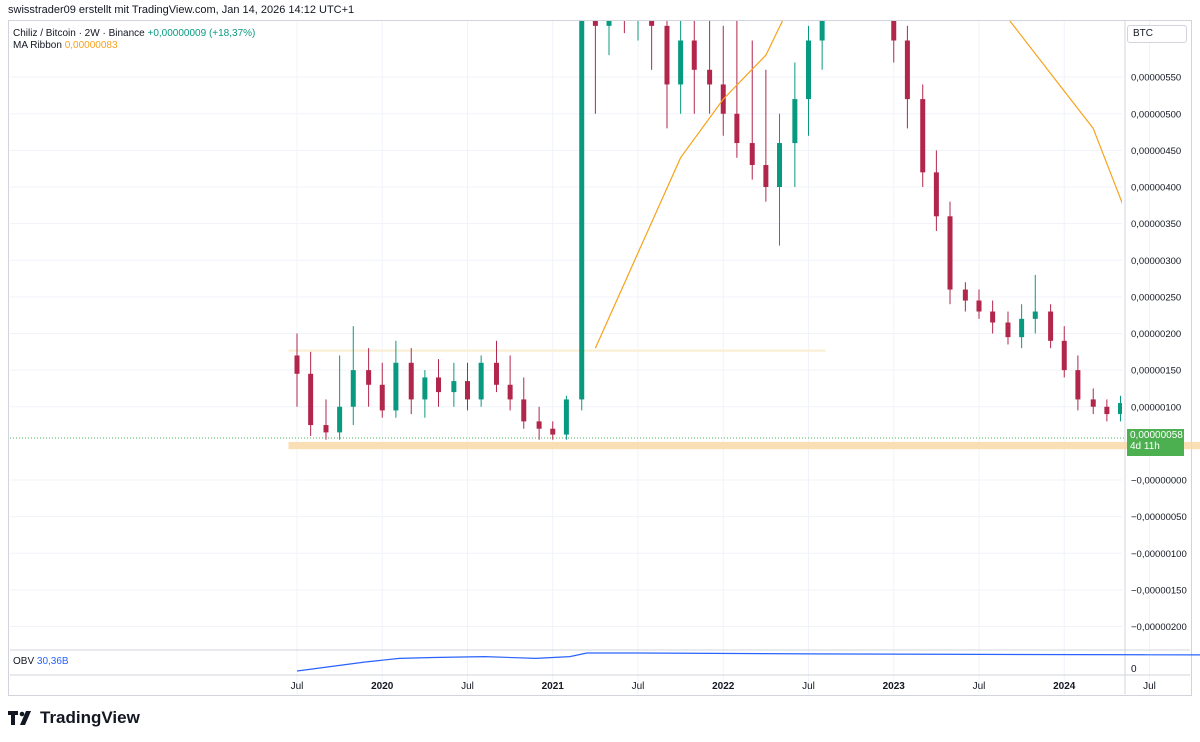 This screenshot has height=742, width=1200. What do you see at coordinates (1159, 554) in the screenshot?
I see `price-tick-label: −0,00000100` at bounding box center [1159, 554].